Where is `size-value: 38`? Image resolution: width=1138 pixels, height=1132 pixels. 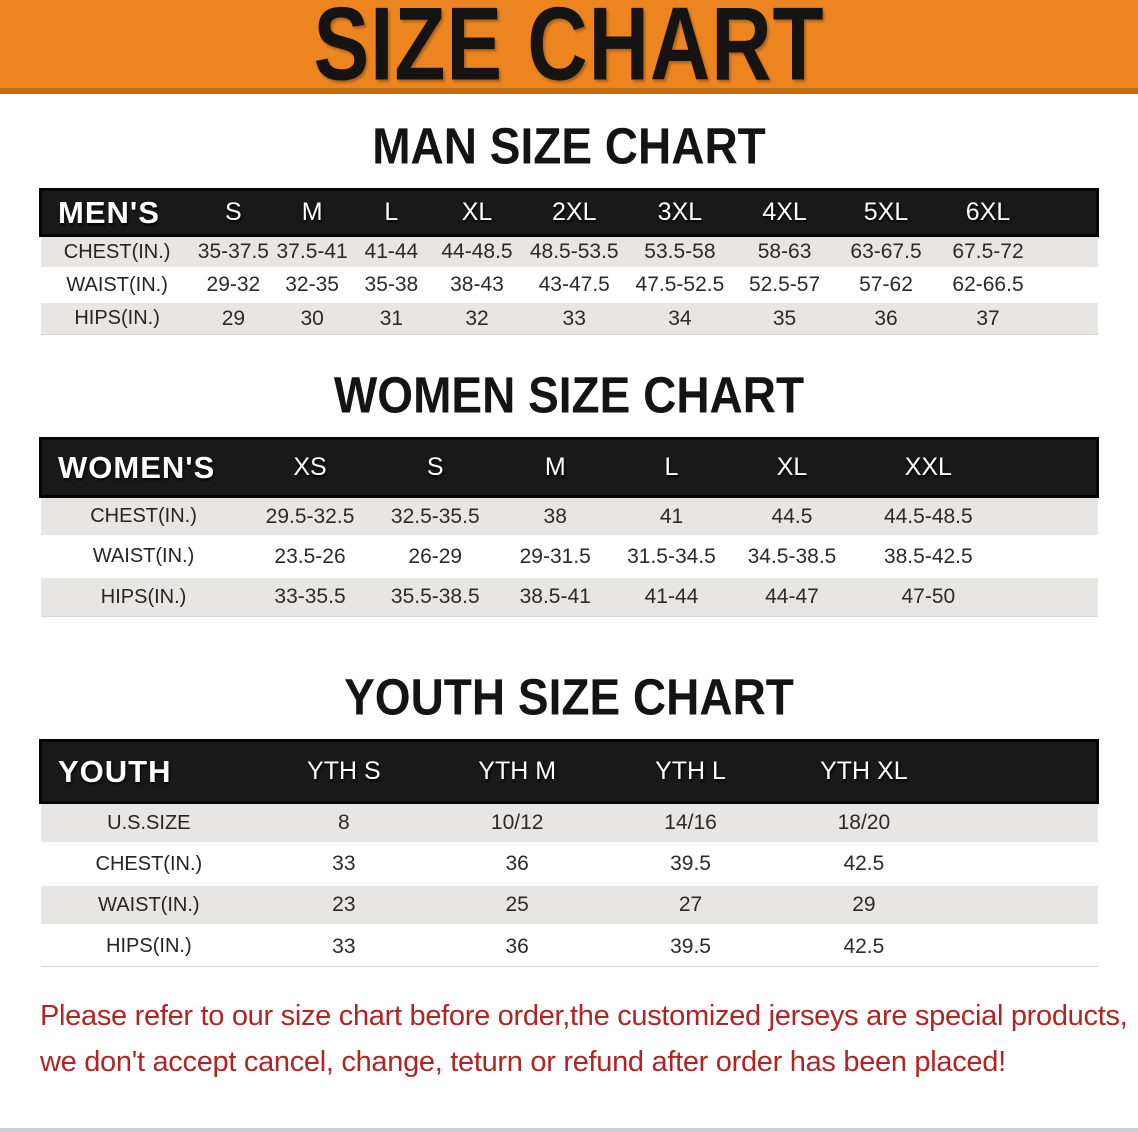
size-value: 38 is located at coordinates (555, 516).